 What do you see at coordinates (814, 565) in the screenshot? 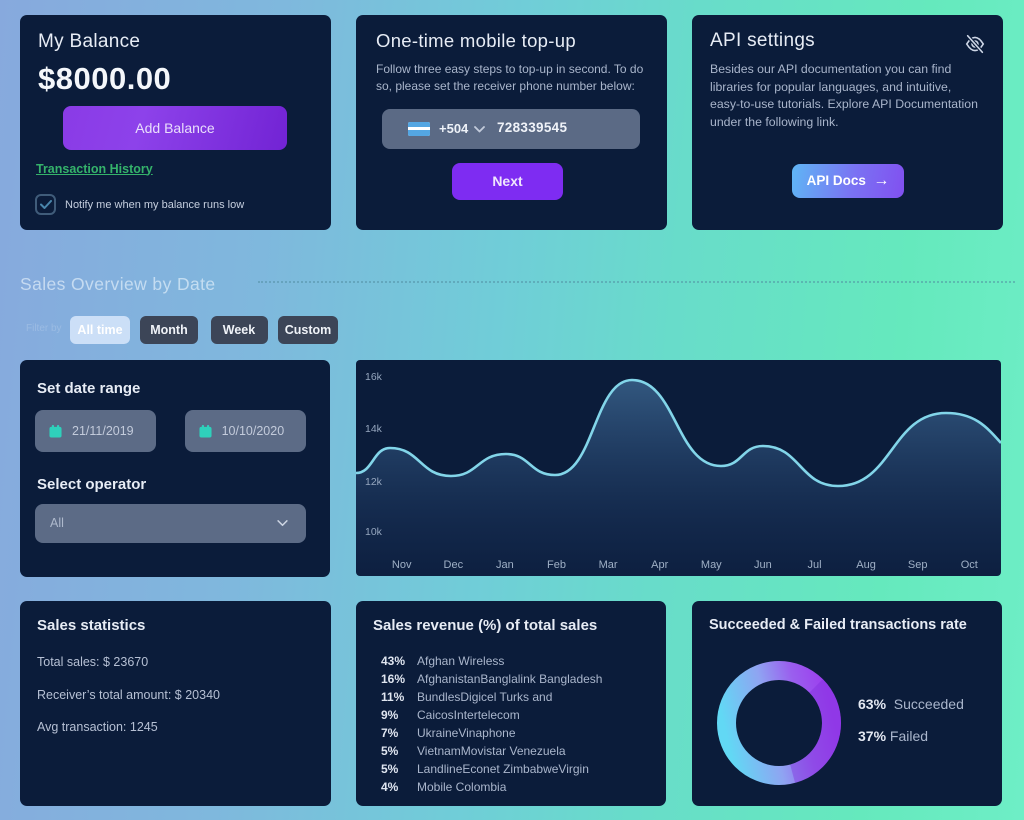
I see `svg-text: Jul` at bounding box center [814, 565].